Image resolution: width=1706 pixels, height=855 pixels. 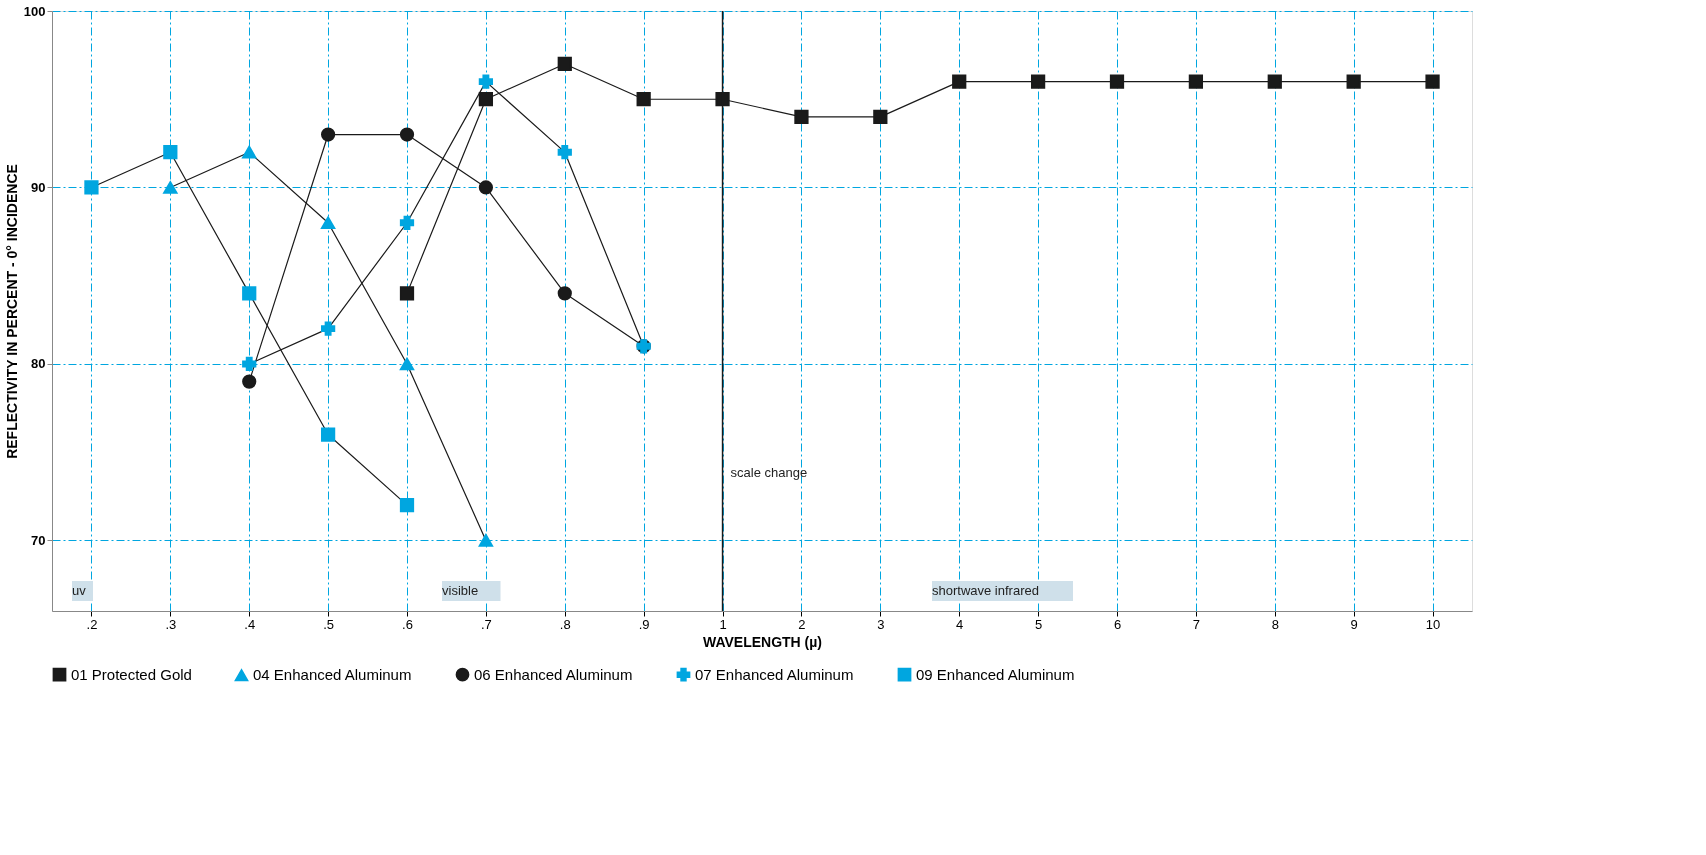 I want to click on x-tick-label: 7, so click(x=1196, y=624).